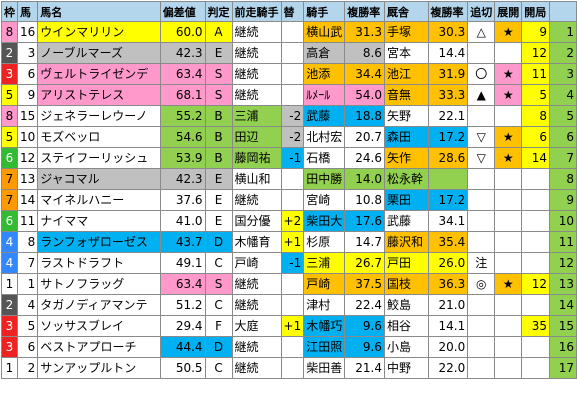  What do you see at coordinates (481, 95) in the screenshot?
I see `oikiri-cell: ▲` at bounding box center [481, 95].